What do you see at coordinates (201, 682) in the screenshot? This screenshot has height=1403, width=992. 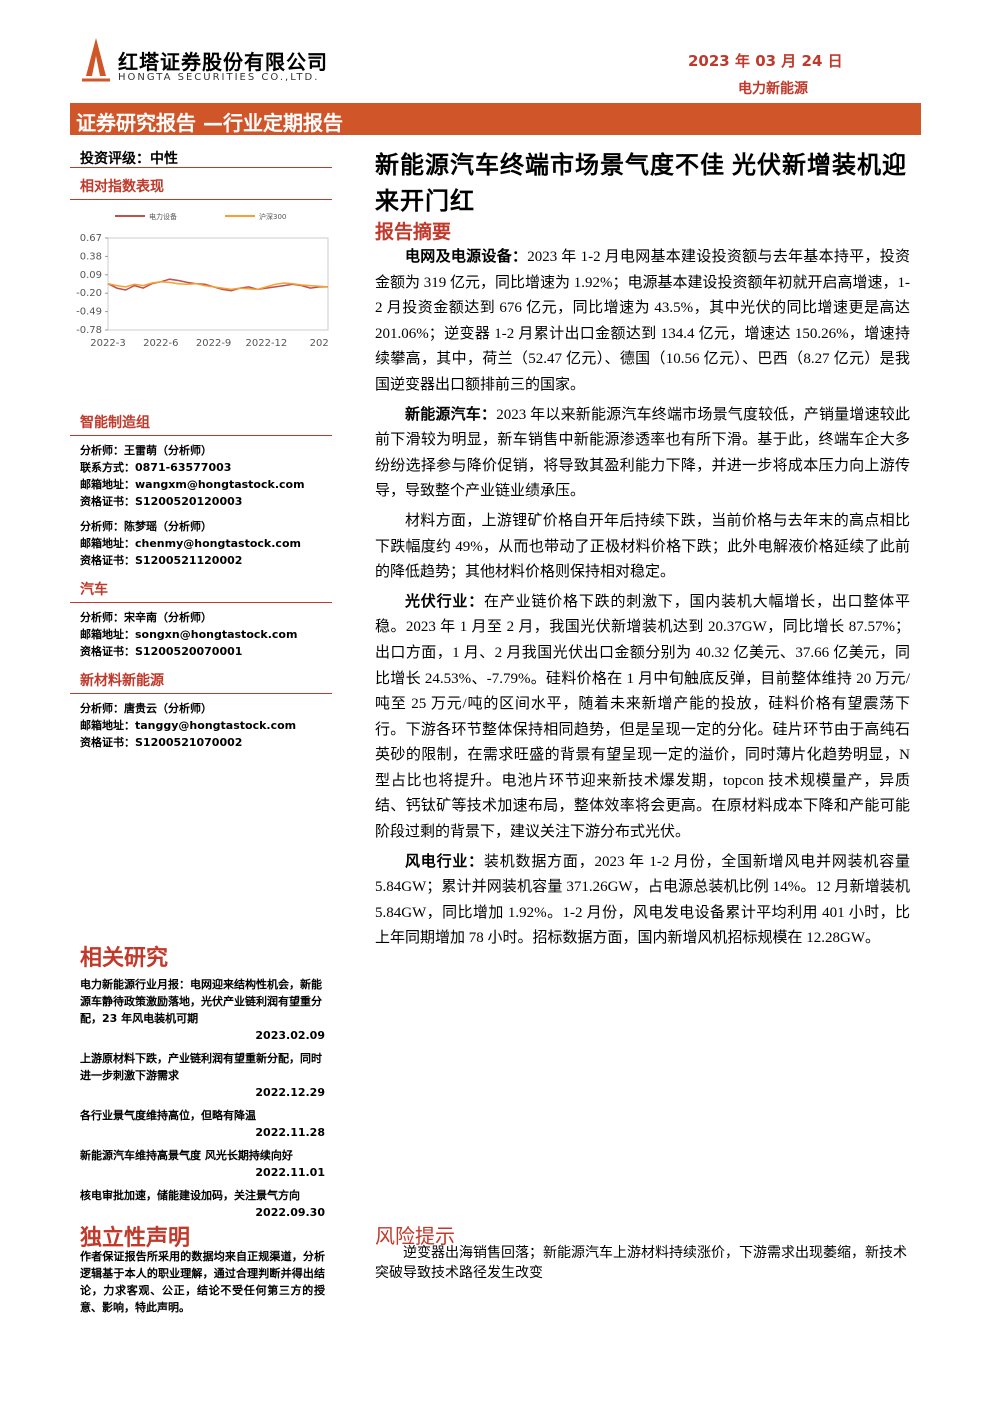 I see `group-title: 新材料新能源` at bounding box center [201, 682].